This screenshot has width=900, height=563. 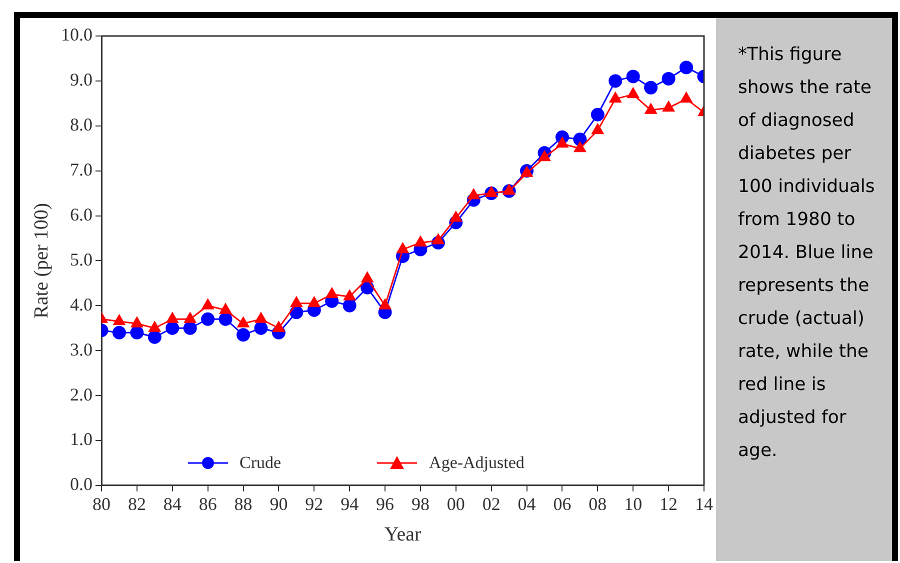 I want to click on x-tick-label: 92, so click(x=314, y=504).